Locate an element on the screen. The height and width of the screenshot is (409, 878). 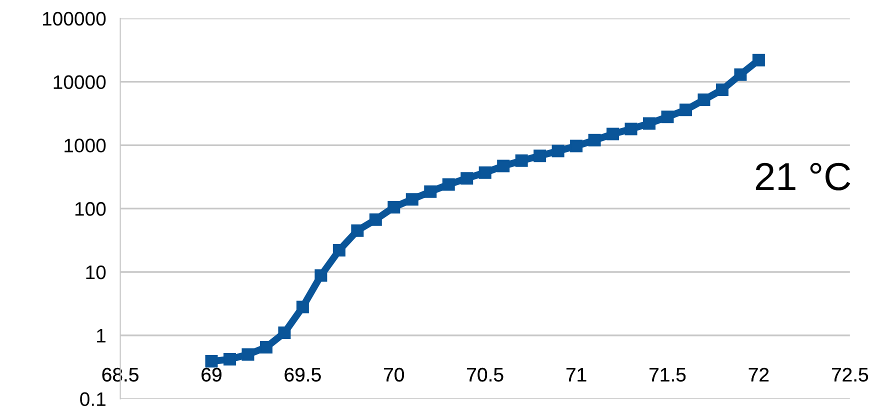
y-tick-label: 100000 is located at coordinates (74, 19).